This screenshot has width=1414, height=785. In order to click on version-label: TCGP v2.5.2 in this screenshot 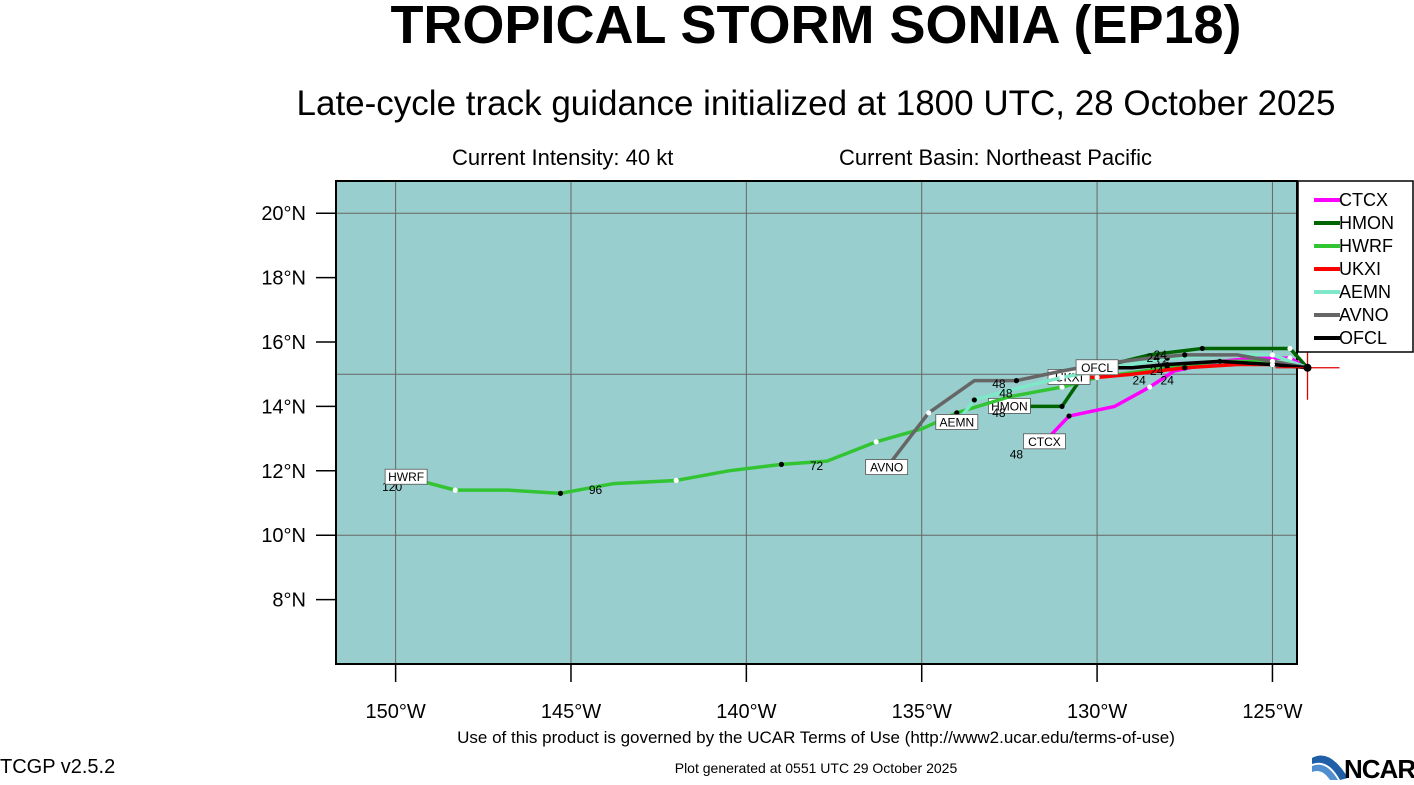, I will do `click(58, 767)`.